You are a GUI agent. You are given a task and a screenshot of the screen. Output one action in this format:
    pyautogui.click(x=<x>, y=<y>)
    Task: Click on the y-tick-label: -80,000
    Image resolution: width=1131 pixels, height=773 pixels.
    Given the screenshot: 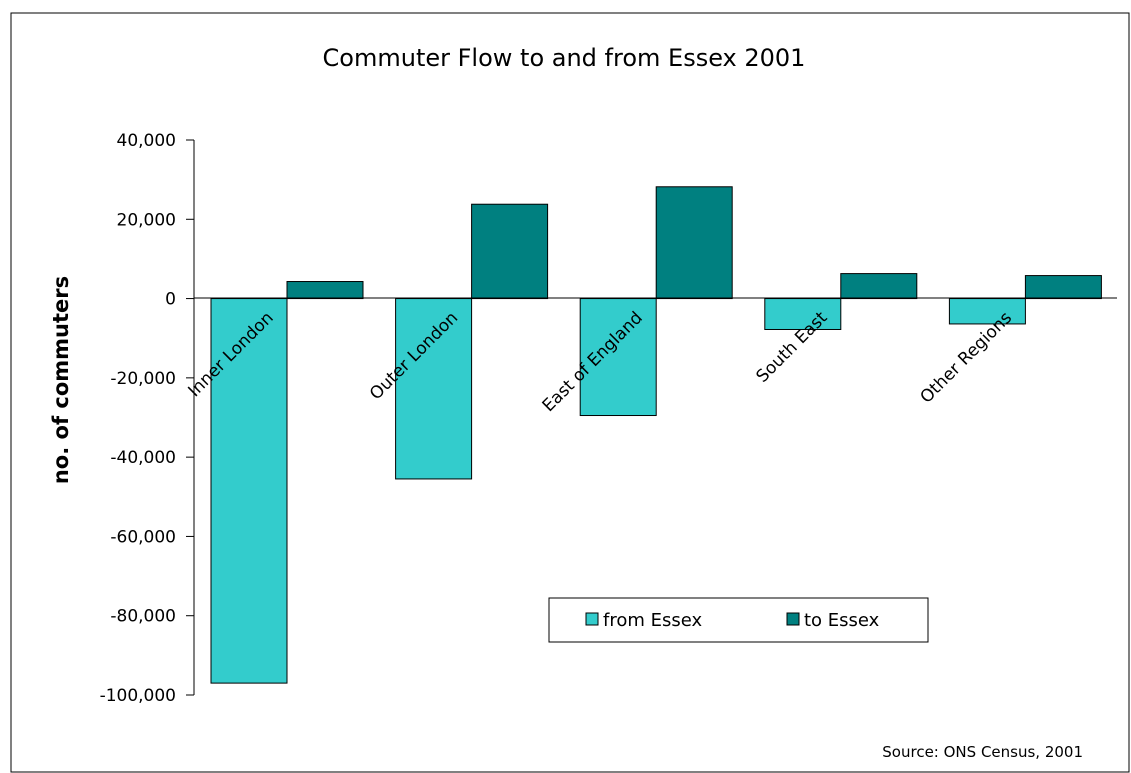 What is the action you would take?
    pyautogui.click(x=143, y=617)
    